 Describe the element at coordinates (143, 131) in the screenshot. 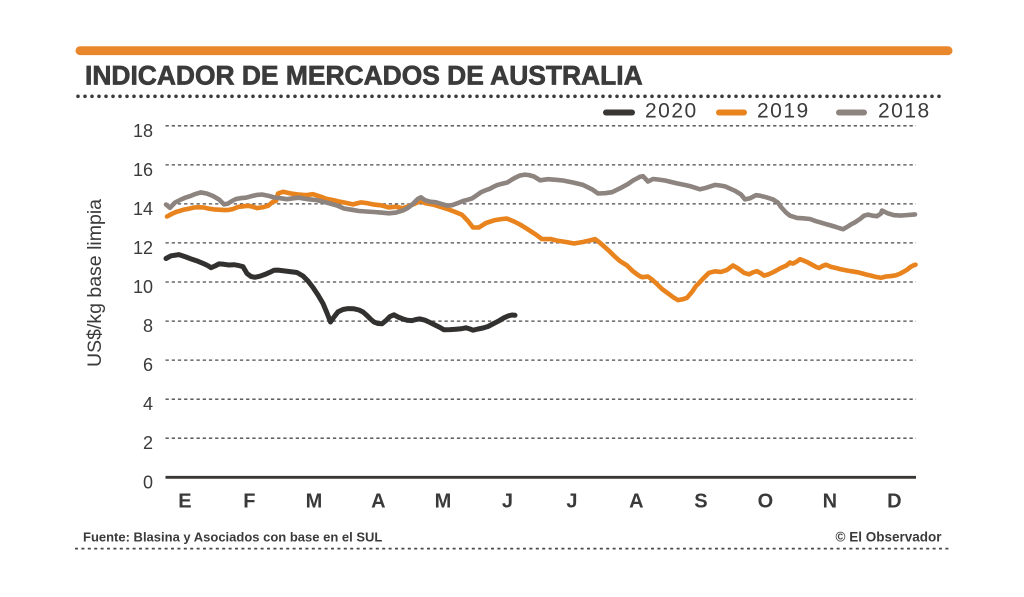

I see `svg-text: 18` at that location.